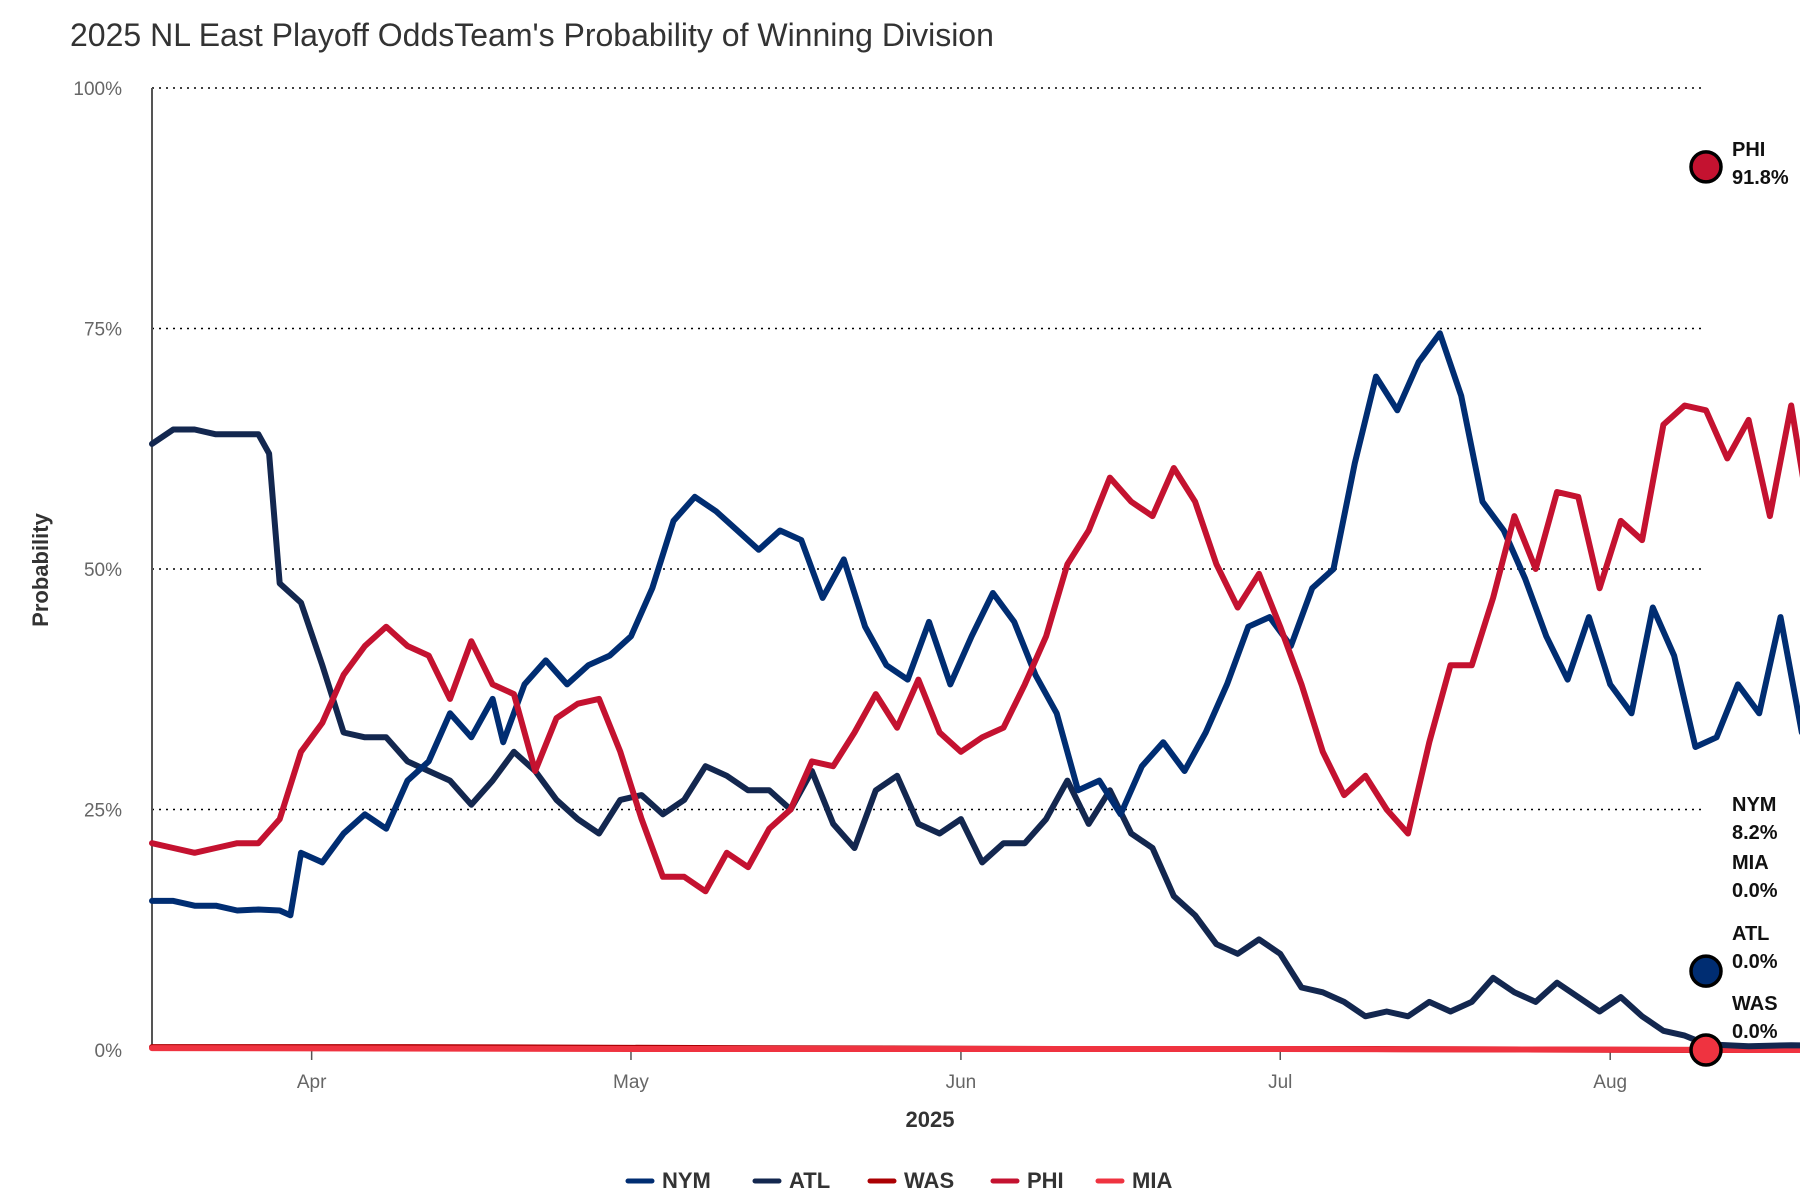 This screenshot has width=1800, height=1200. What do you see at coordinates (631, 1082) in the screenshot?
I see `x-tick-label: May` at bounding box center [631, 1082].